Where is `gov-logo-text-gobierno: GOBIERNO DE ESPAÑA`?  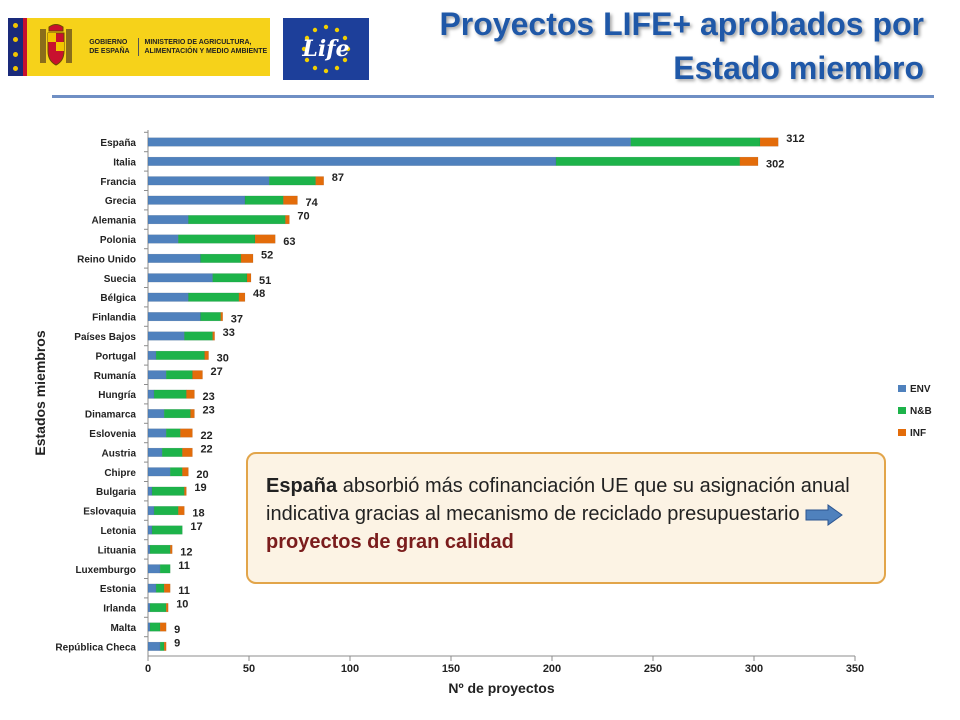
gov-logo-text-gobierno: GOBIERNO DE ESPAÑA is located at coordinates (112, 47).